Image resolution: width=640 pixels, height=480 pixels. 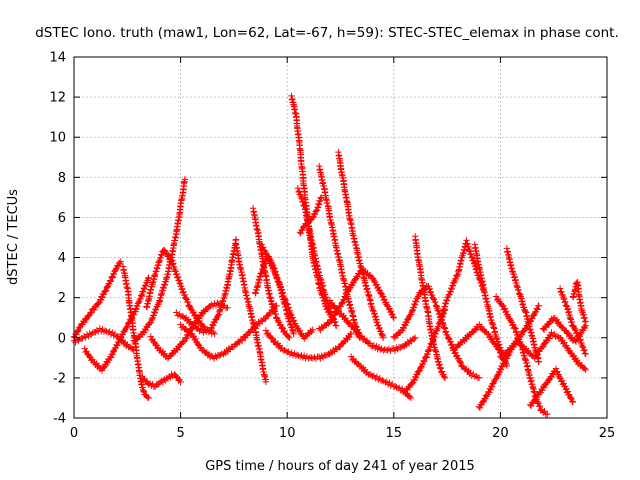 I want to click on x-tick-label: 0, so click(x=74, y=433).